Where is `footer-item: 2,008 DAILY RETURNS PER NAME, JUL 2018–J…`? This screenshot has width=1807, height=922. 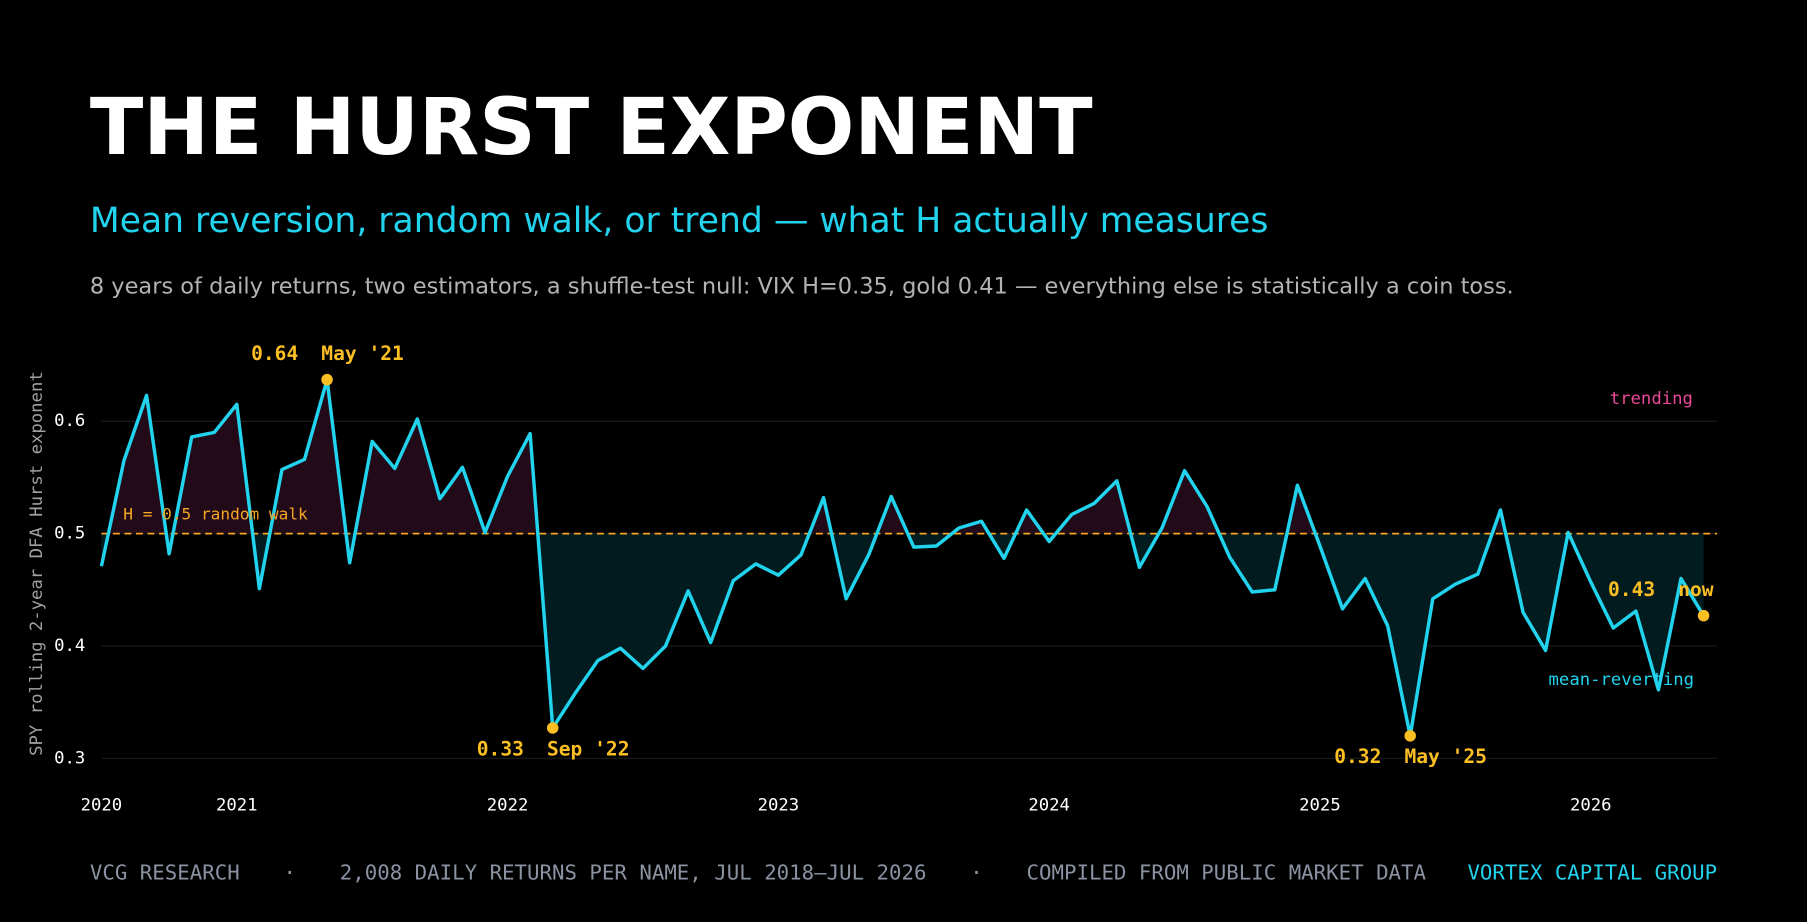 footer-item: 2,008 DAILY RETURNS PER NAME, JUL 2018–J… is located at coordinates (633, 873).